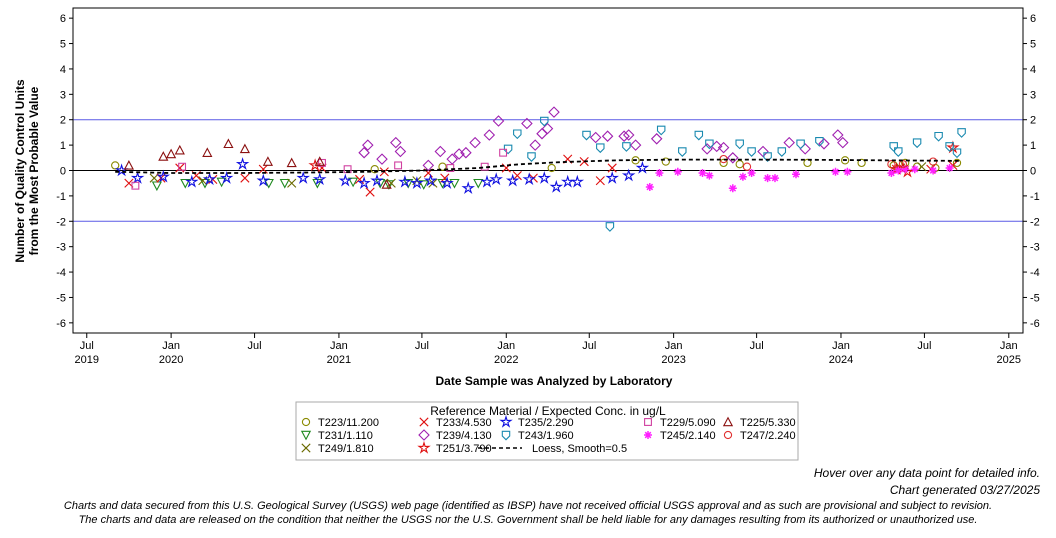 The width and height of the screenshot is (1056, 538). I want to click on x-tick-year: 2021, so click(339, 360).